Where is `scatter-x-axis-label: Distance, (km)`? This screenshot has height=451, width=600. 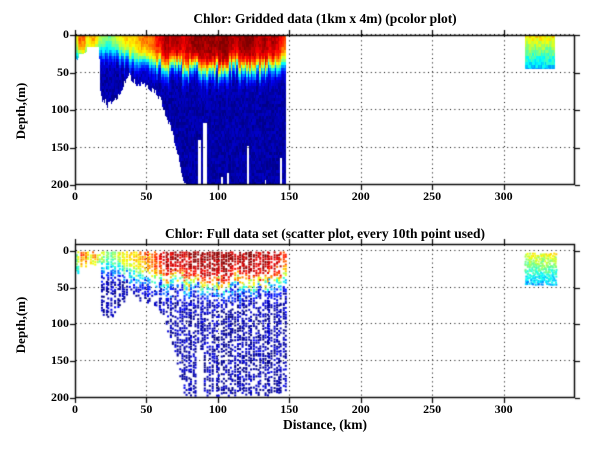 scatter-x-axis-label: Distance, (km) is located at coordinates (325, 424).